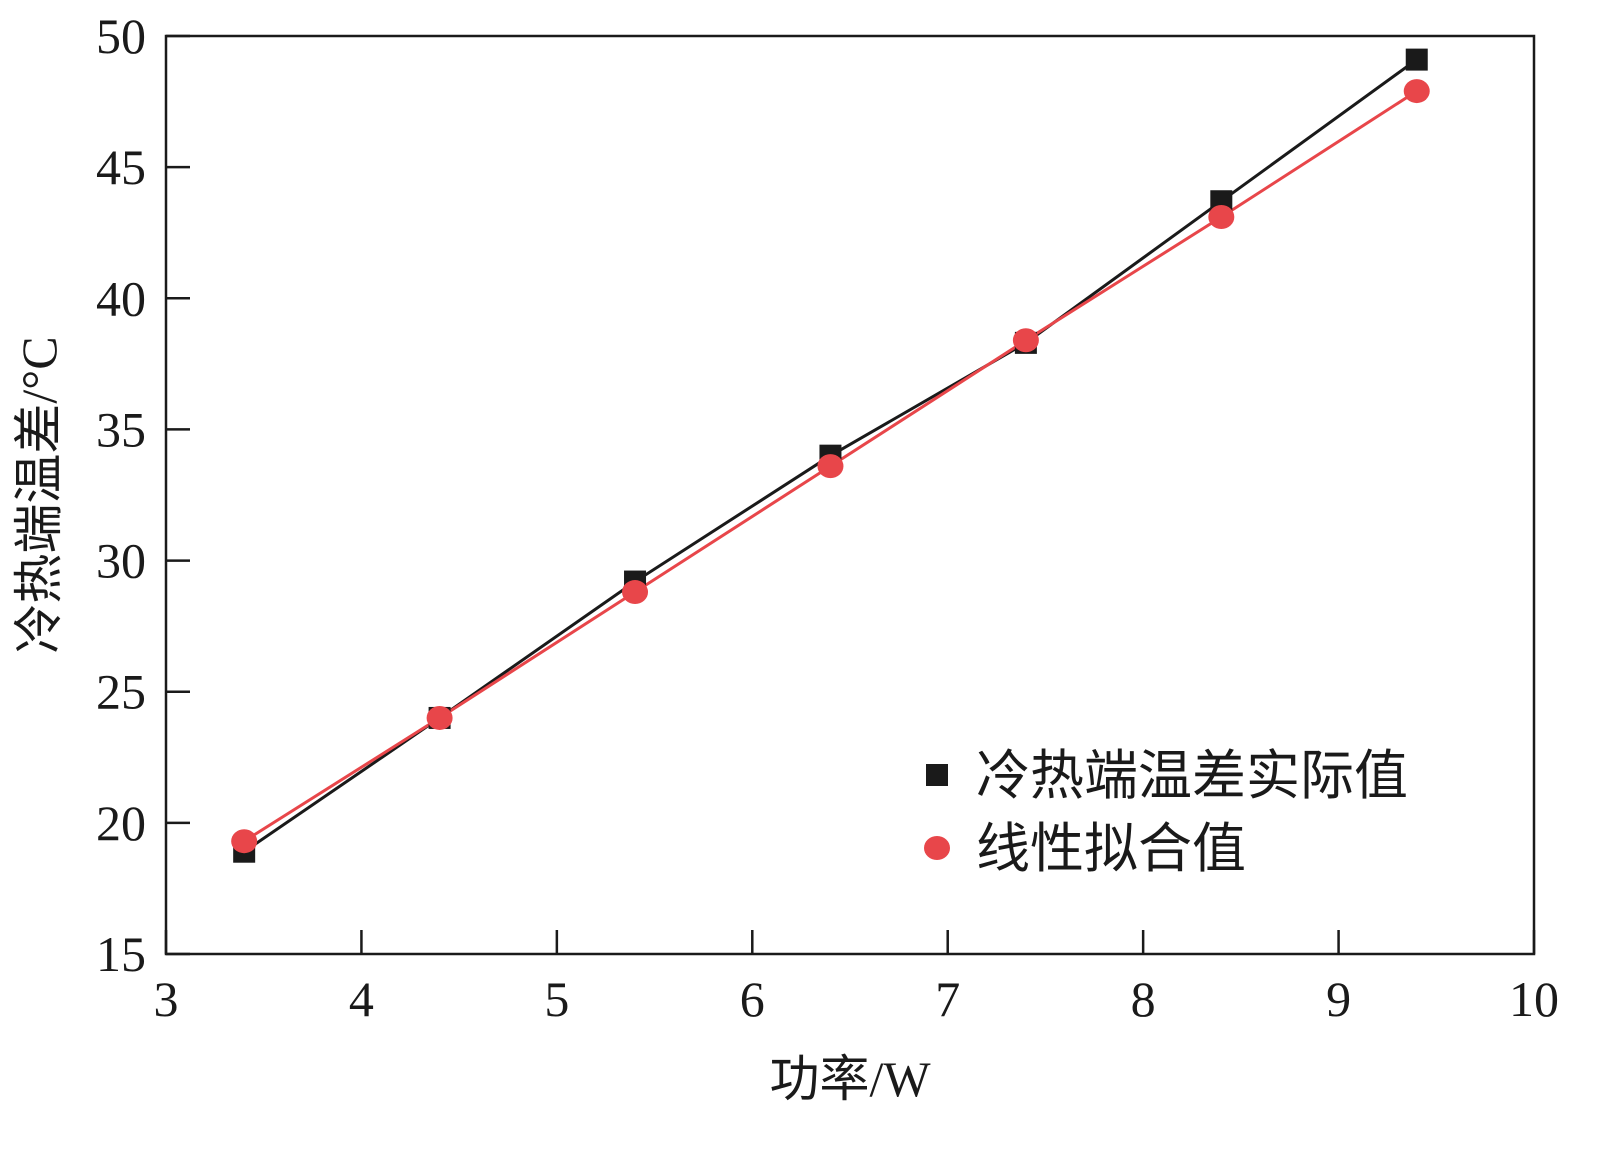 Image resolution: width=1623 pixels, height=1158 pixels. Describe the element at coordinates (1416, 59) in the screenshot. I see `data-point-square` at that location.